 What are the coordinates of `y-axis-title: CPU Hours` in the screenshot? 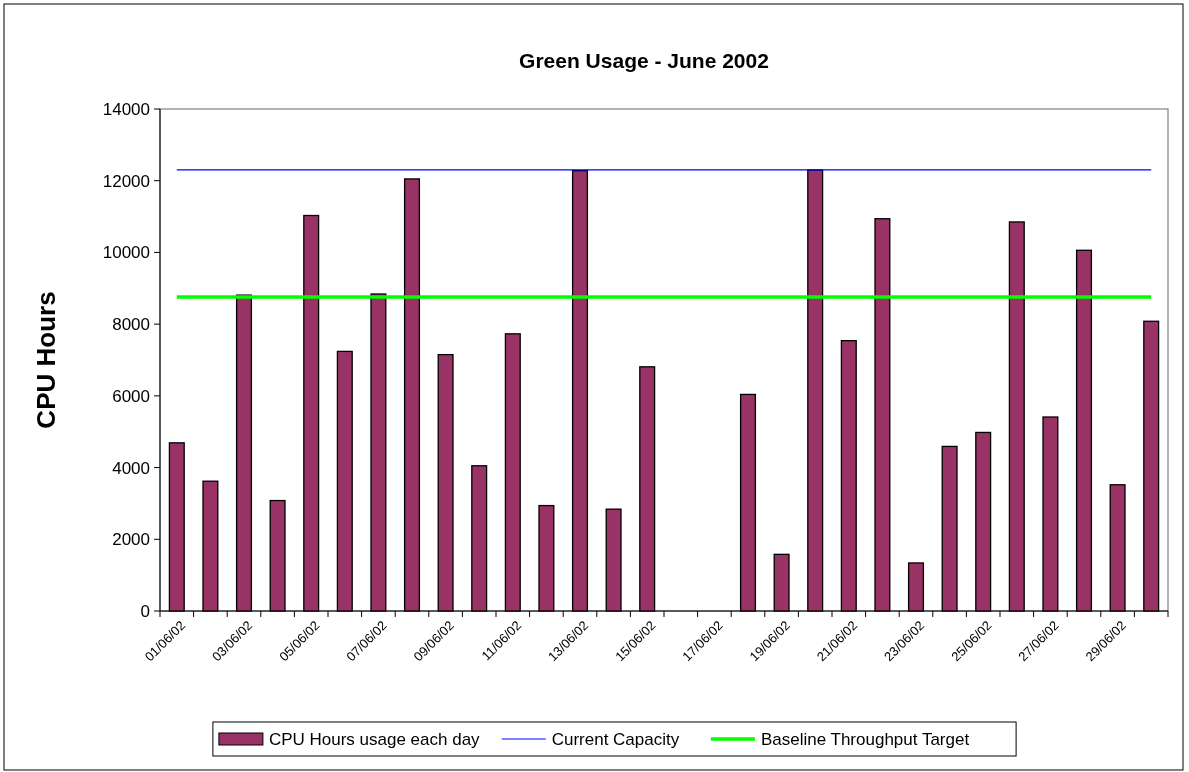 It's located at (46, 360).